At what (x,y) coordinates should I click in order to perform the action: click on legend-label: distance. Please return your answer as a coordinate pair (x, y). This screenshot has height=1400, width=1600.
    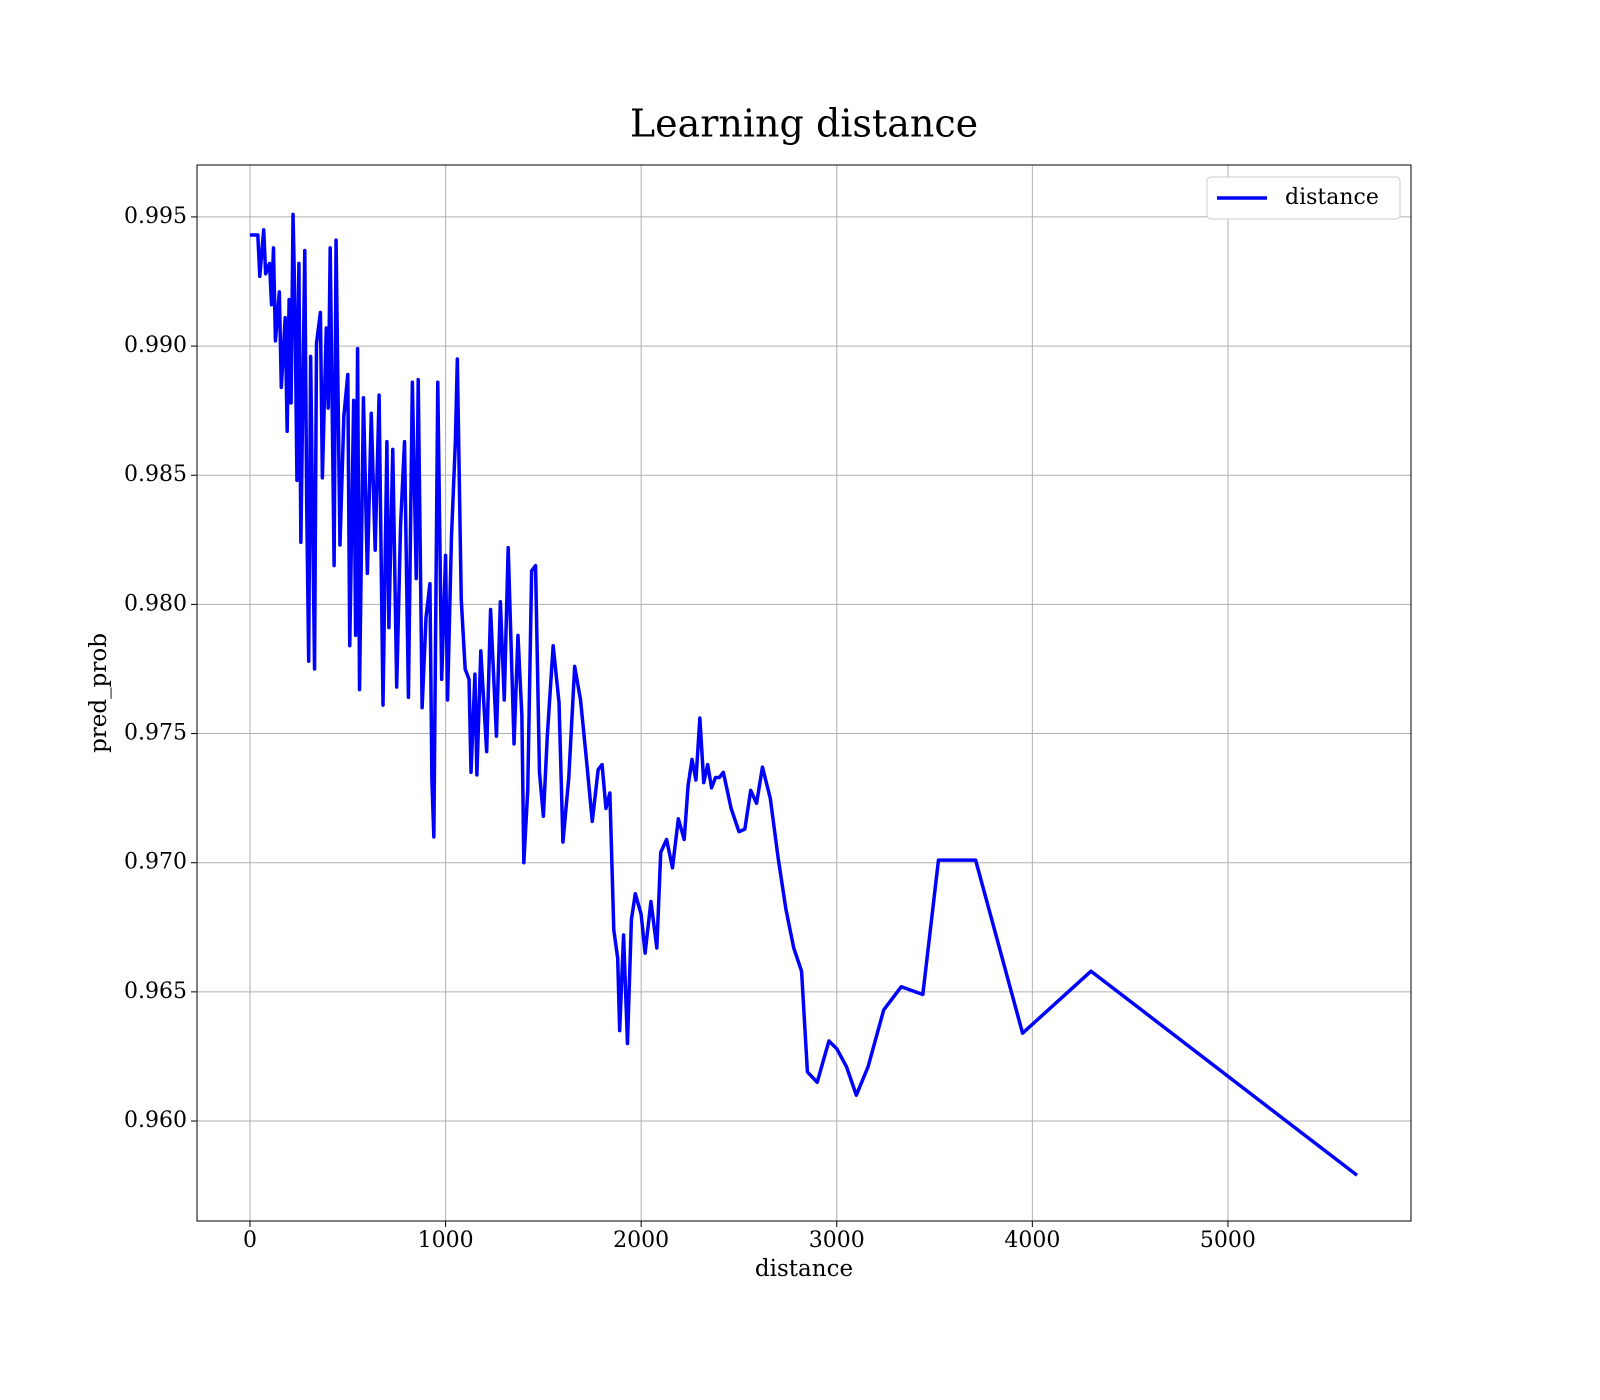
    Looking at the image, I should click on (1332, 197).